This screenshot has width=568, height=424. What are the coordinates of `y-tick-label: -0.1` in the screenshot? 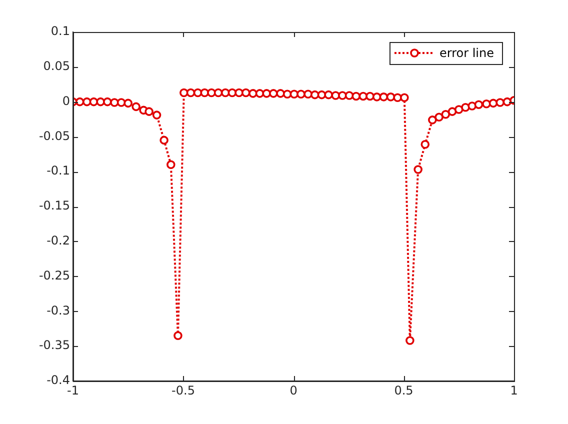 It's located at (58, 171).